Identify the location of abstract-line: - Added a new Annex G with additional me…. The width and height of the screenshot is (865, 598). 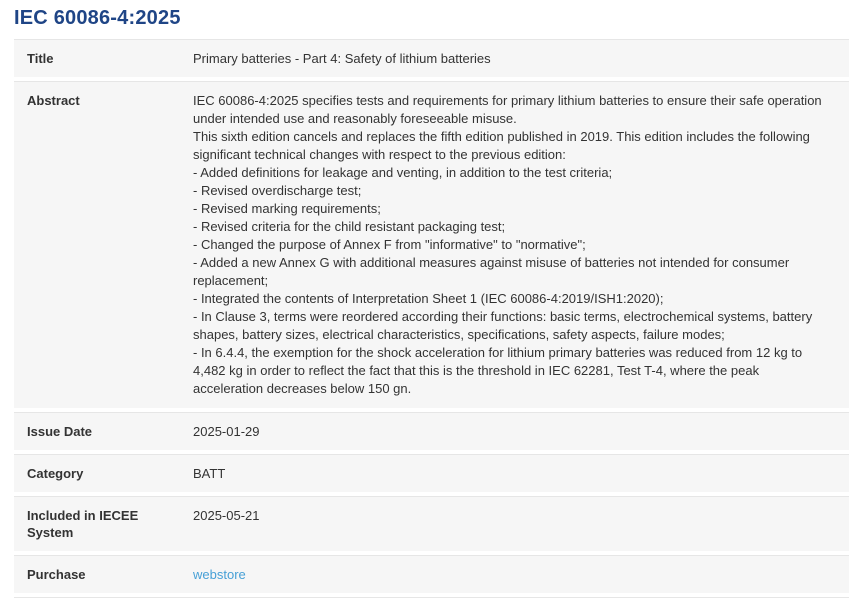
(491, 271).